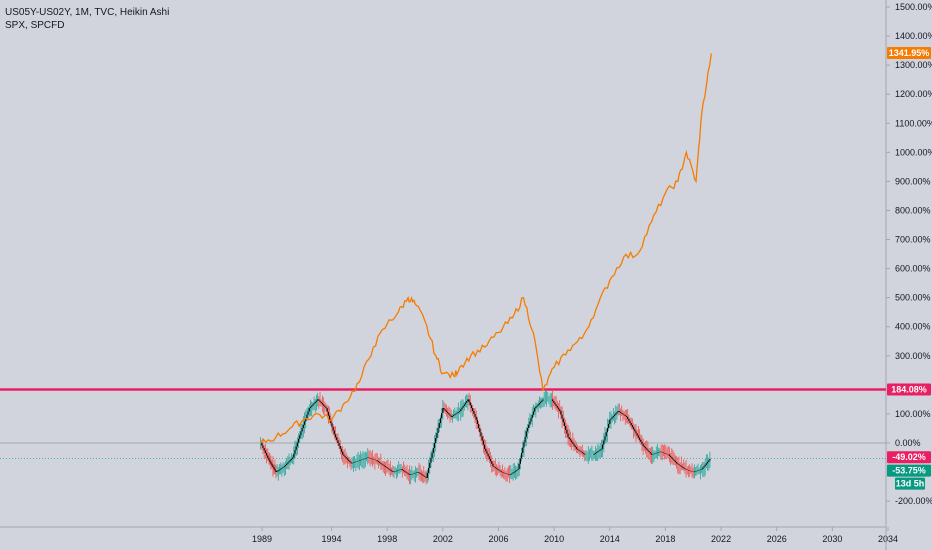  Describe the element at coordinates (498, 539) in the screenshot. I see `x-tick-label: 2006` at that location.